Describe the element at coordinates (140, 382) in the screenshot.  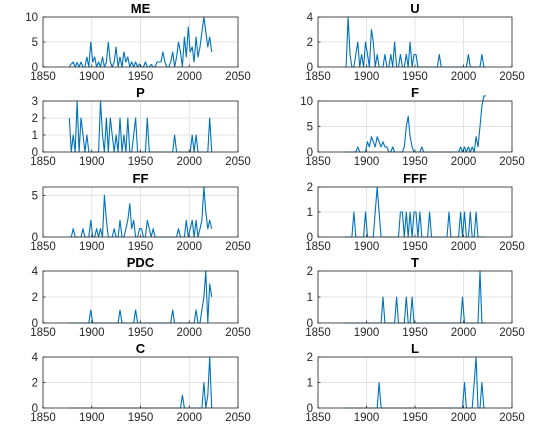
I see `subplot-c: 1850 1900 1950 2000 2050 0 2 4 C` at that location.